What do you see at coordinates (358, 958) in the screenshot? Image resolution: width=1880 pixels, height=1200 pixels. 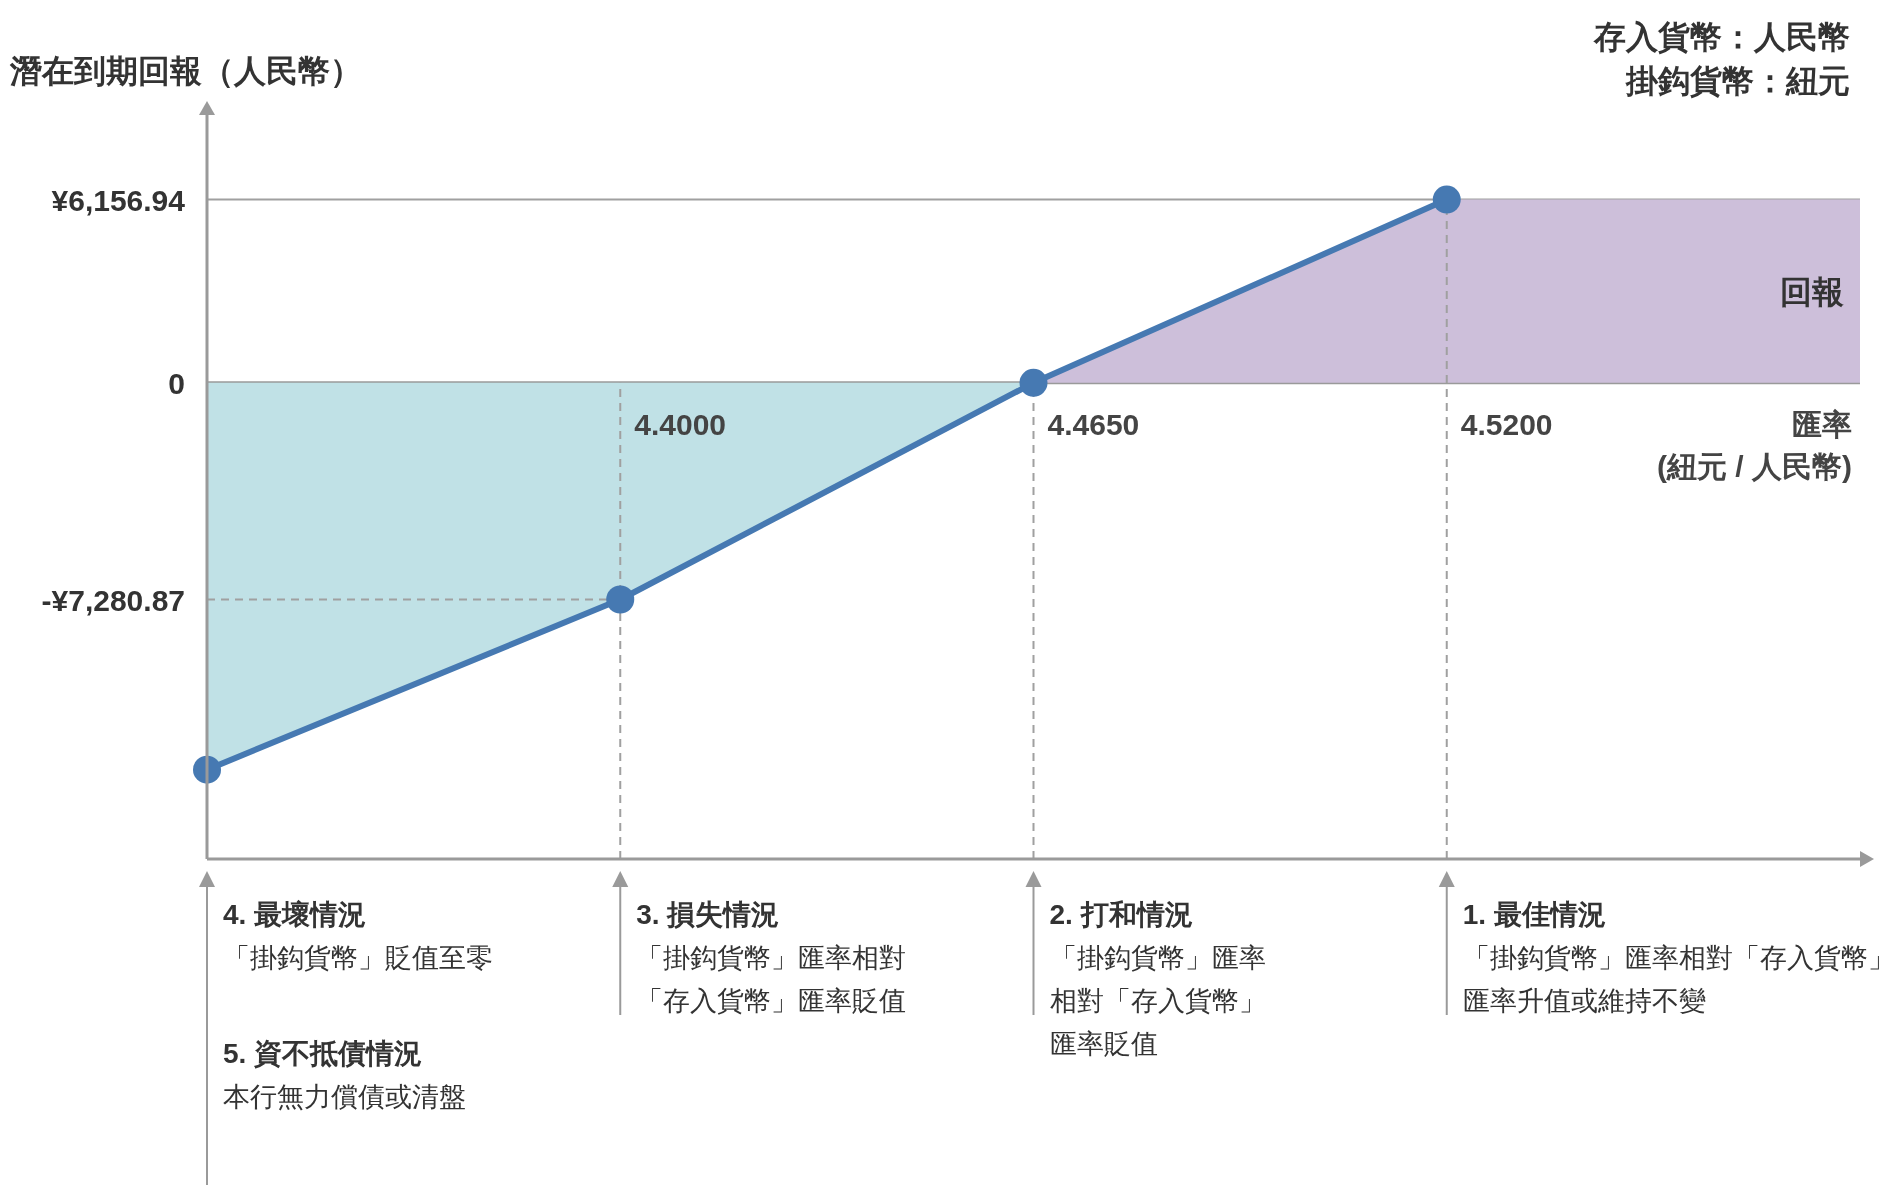 I see `annotation: 「掛鈎貨幣」貶值至零` at bounding box center [358, 958].